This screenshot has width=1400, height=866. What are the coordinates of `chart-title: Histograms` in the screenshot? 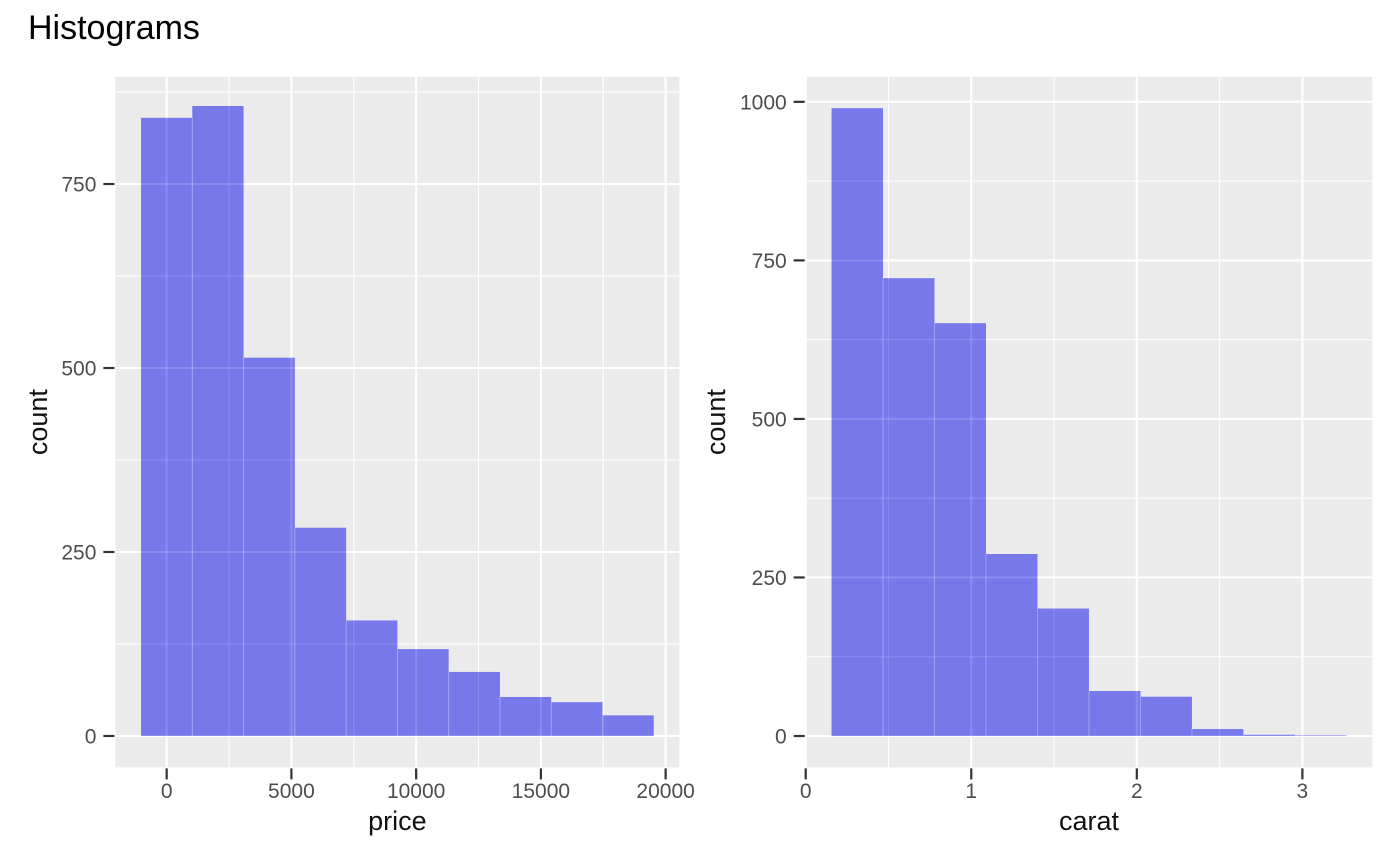 It's located at (114, 28).